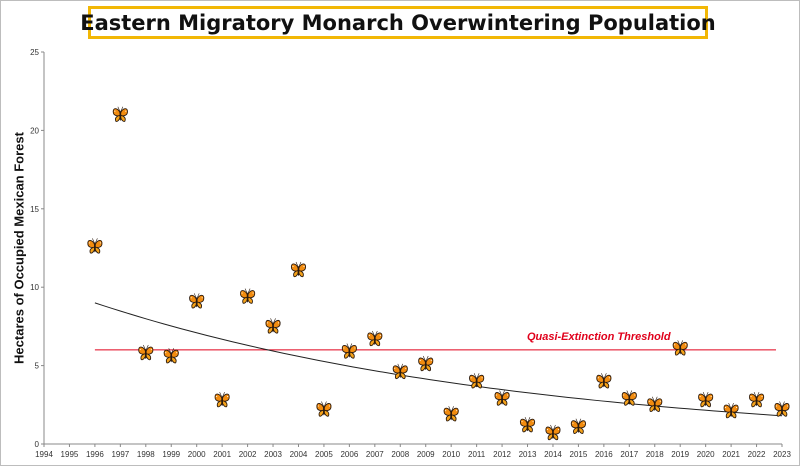 This screenshot has height=466, width=800. Describe the element at coordinates (375, 454) in the screenshot. I see `x-tick-label: 2007` at that location.